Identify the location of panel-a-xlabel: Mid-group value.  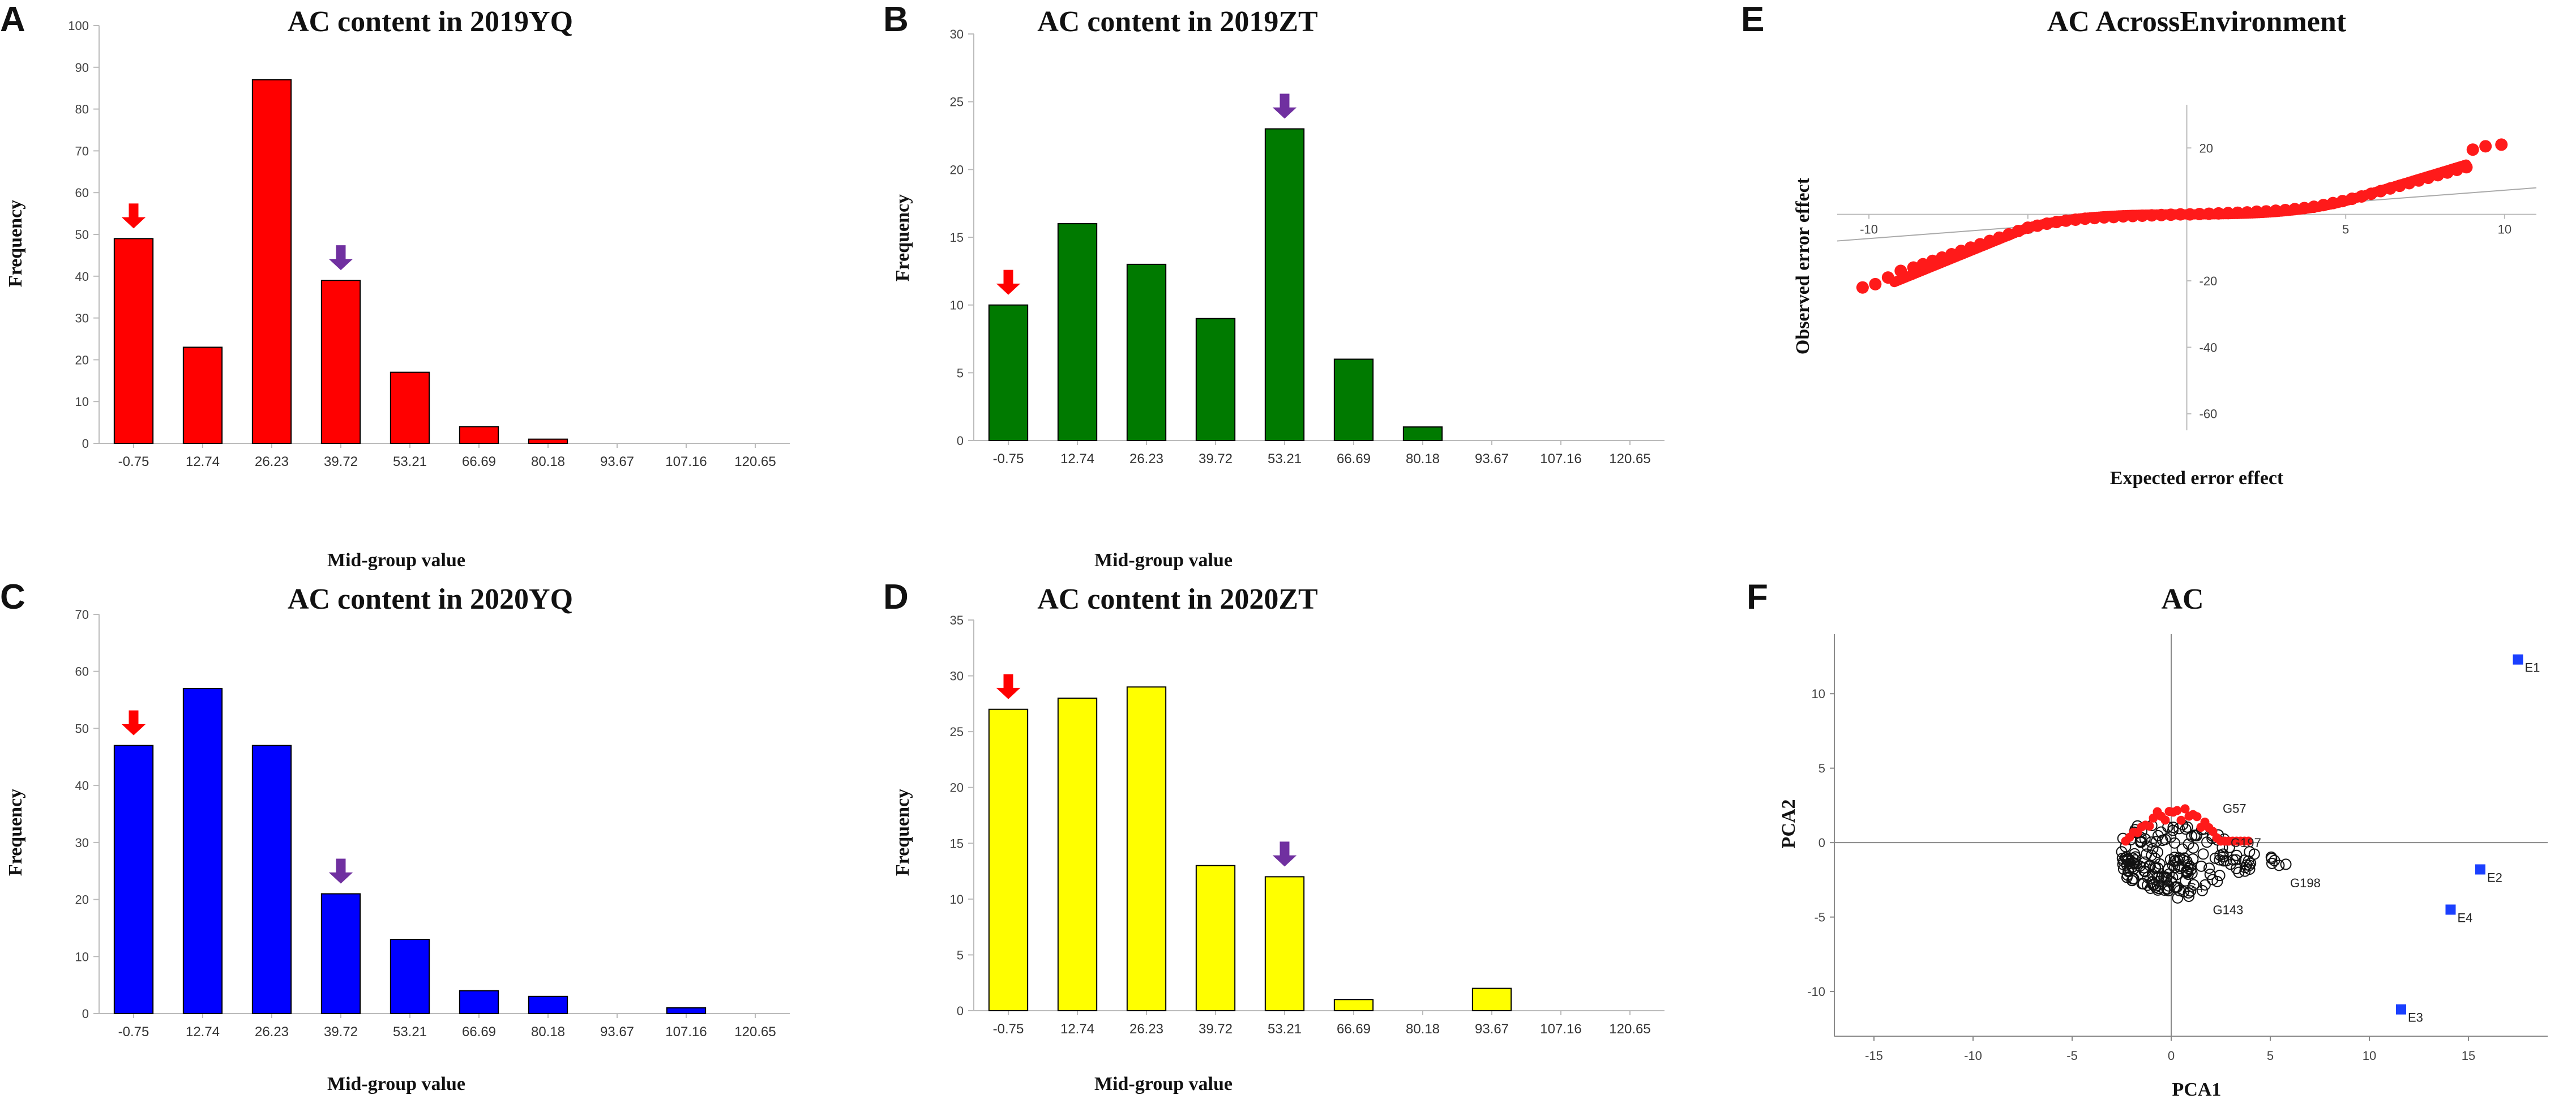
(396, 560).